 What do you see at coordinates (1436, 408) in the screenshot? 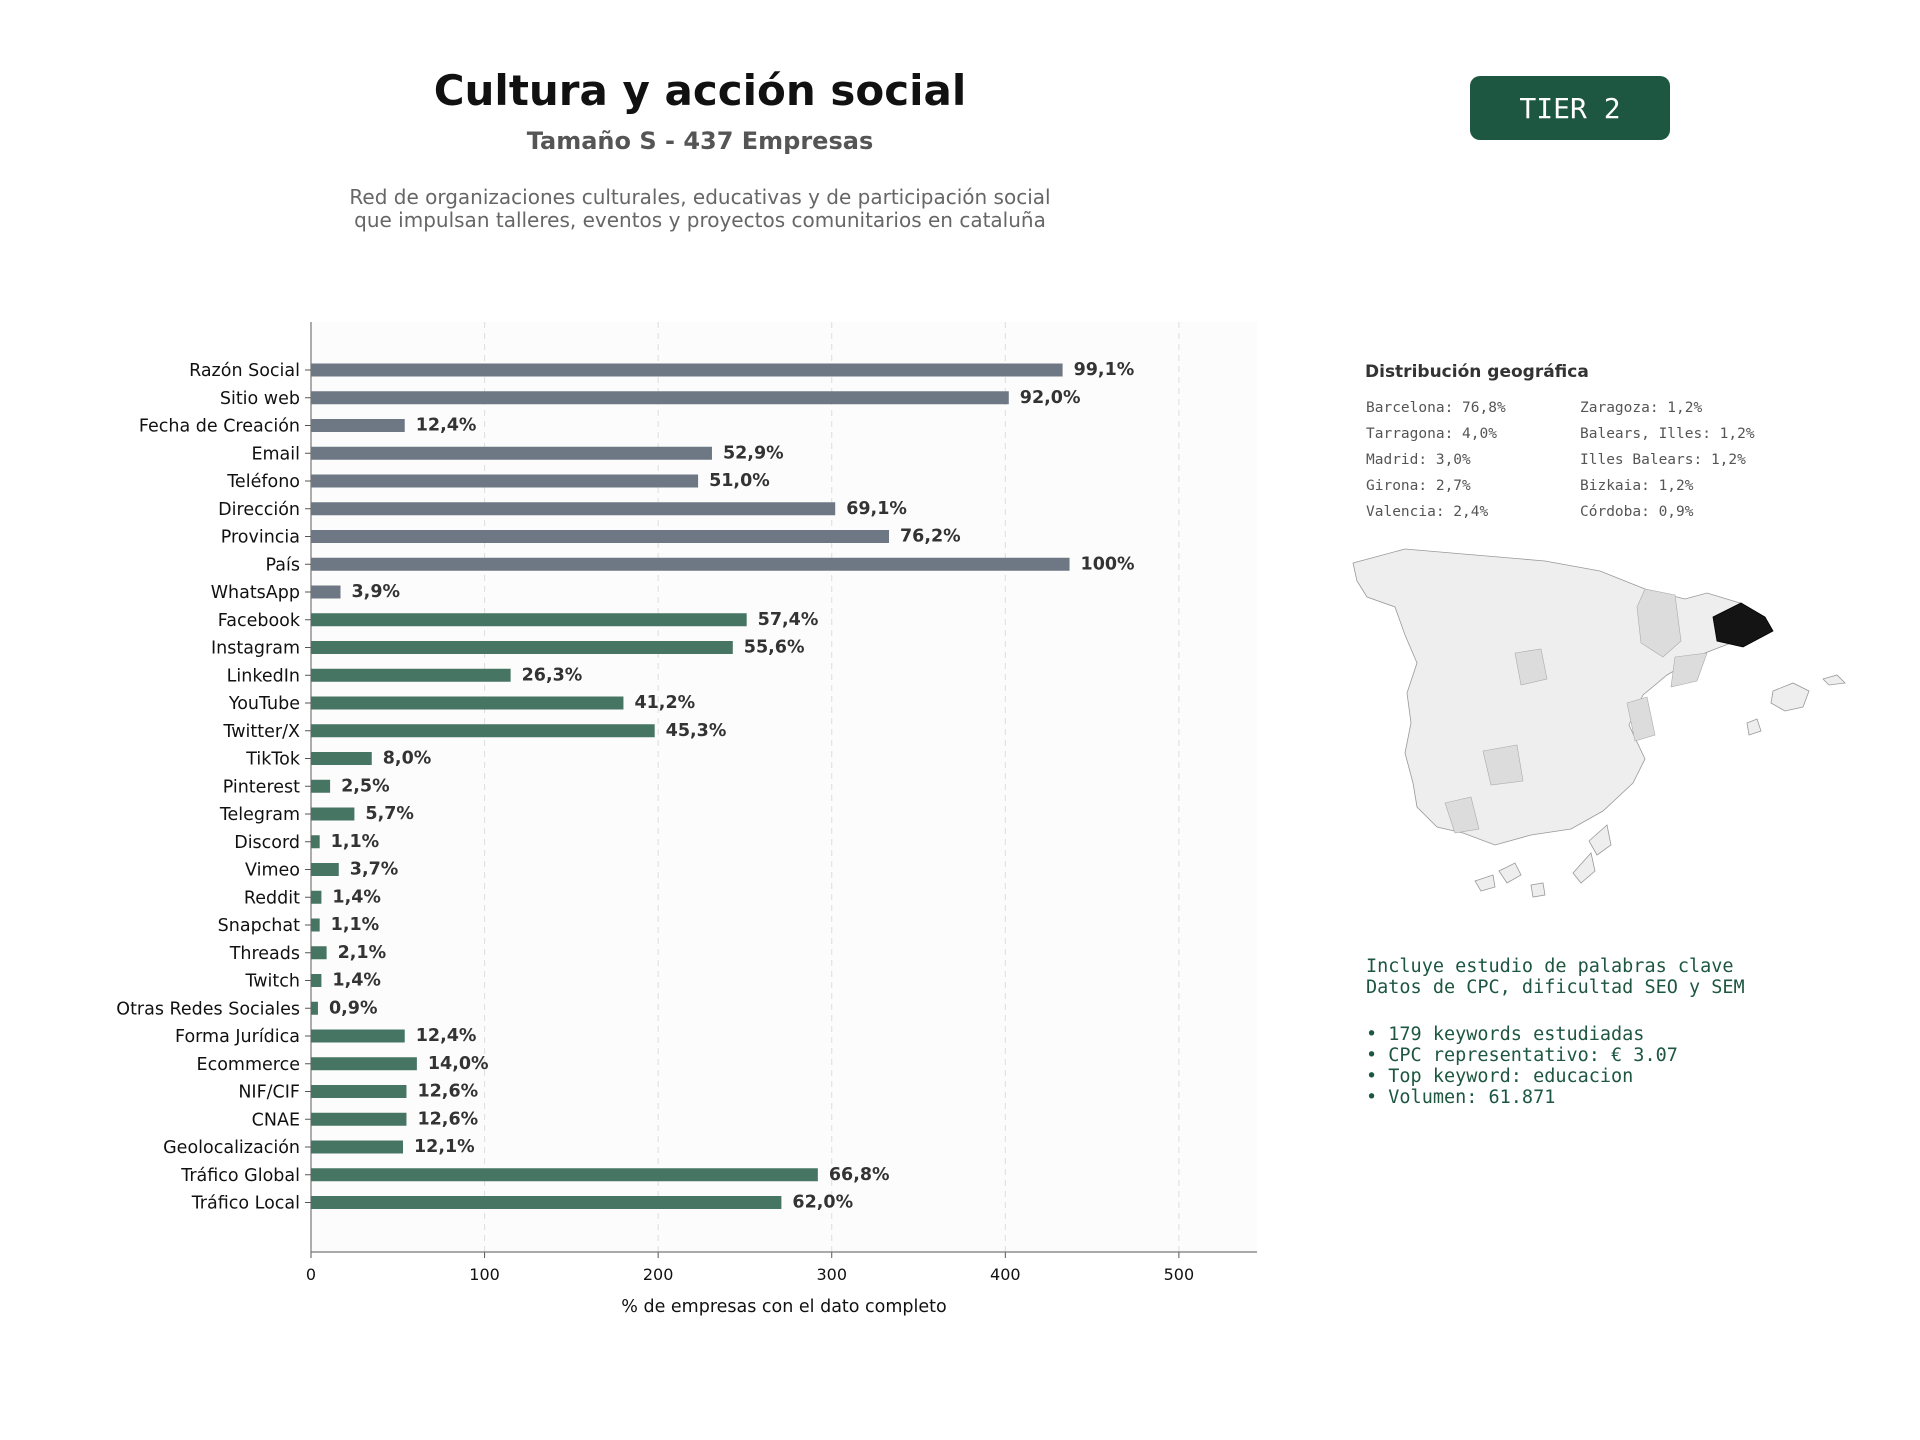
I see `geo-item: Barcelona: 76,8%` at bounding box center [1436, 408].